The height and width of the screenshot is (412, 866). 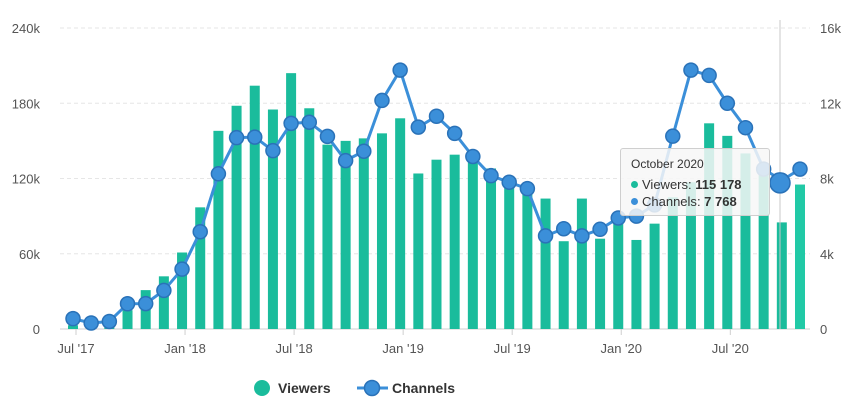 What do you see at coordinates (780, 183) in the screenshot?
I see `channels-point-hover` at bounding box center [780, 183].